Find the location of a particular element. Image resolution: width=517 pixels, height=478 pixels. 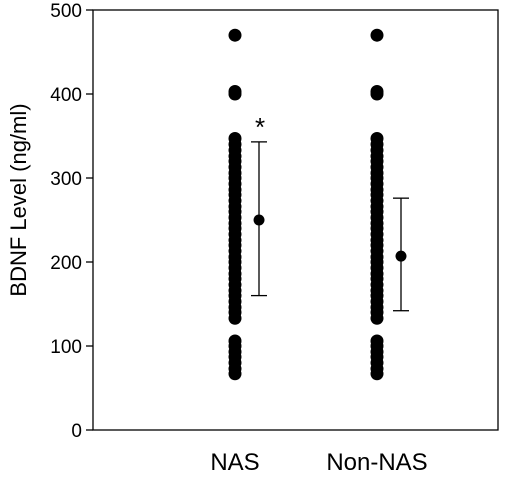

y-tick-label: 500 is located at coordinates (66, 11).